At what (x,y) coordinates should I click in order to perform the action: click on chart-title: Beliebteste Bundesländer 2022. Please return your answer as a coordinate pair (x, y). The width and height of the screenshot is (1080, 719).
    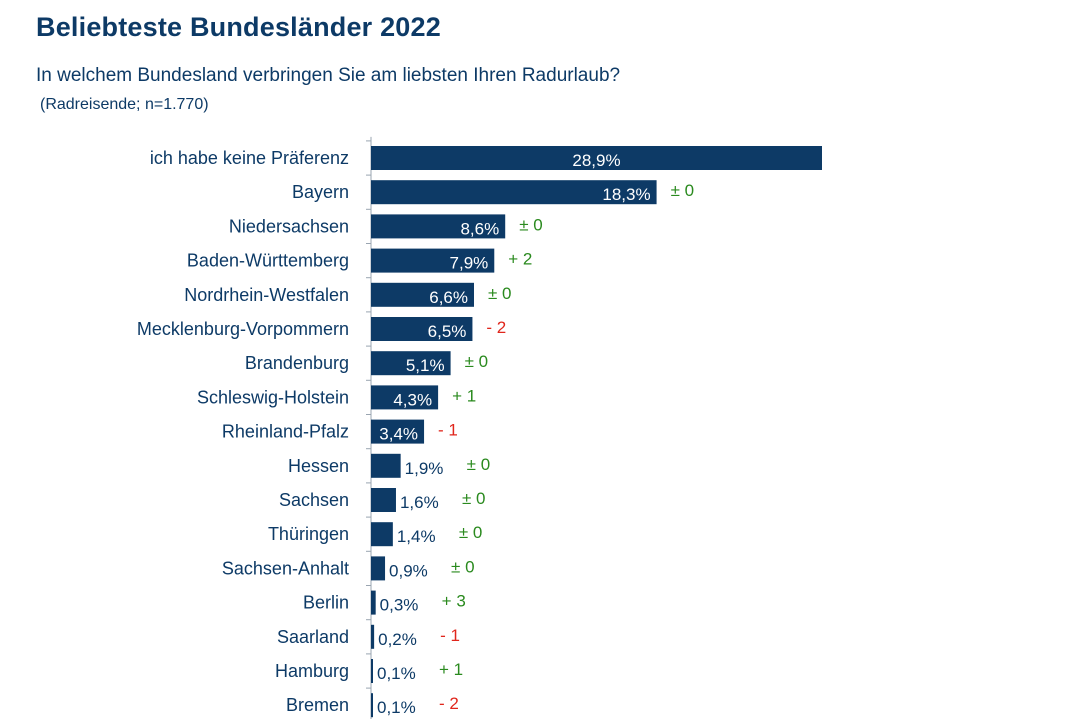
    Looking at the image, I should click on (238, 27).